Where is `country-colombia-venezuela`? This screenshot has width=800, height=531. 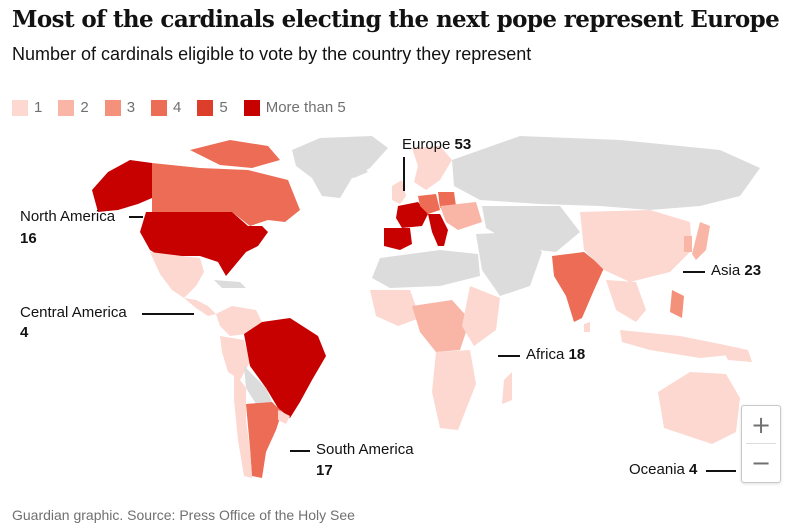 country-colombia-venezuela is located at coordinates (239, 321).